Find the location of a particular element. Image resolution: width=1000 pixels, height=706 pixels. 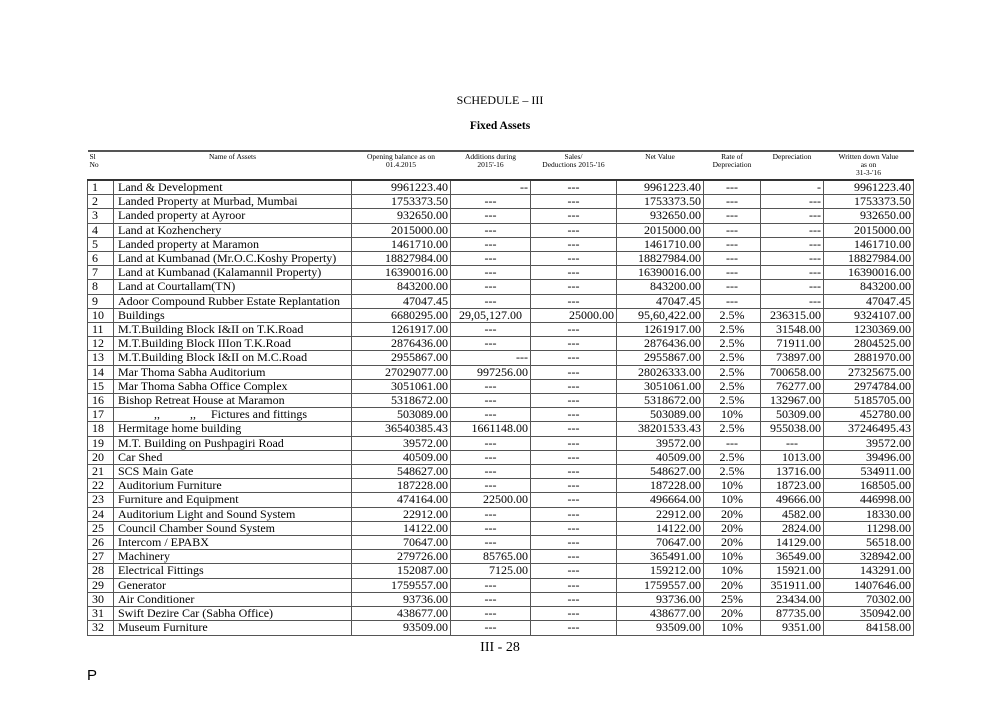

cell-name: Museum Furniture is located at coordinates (232, 628).